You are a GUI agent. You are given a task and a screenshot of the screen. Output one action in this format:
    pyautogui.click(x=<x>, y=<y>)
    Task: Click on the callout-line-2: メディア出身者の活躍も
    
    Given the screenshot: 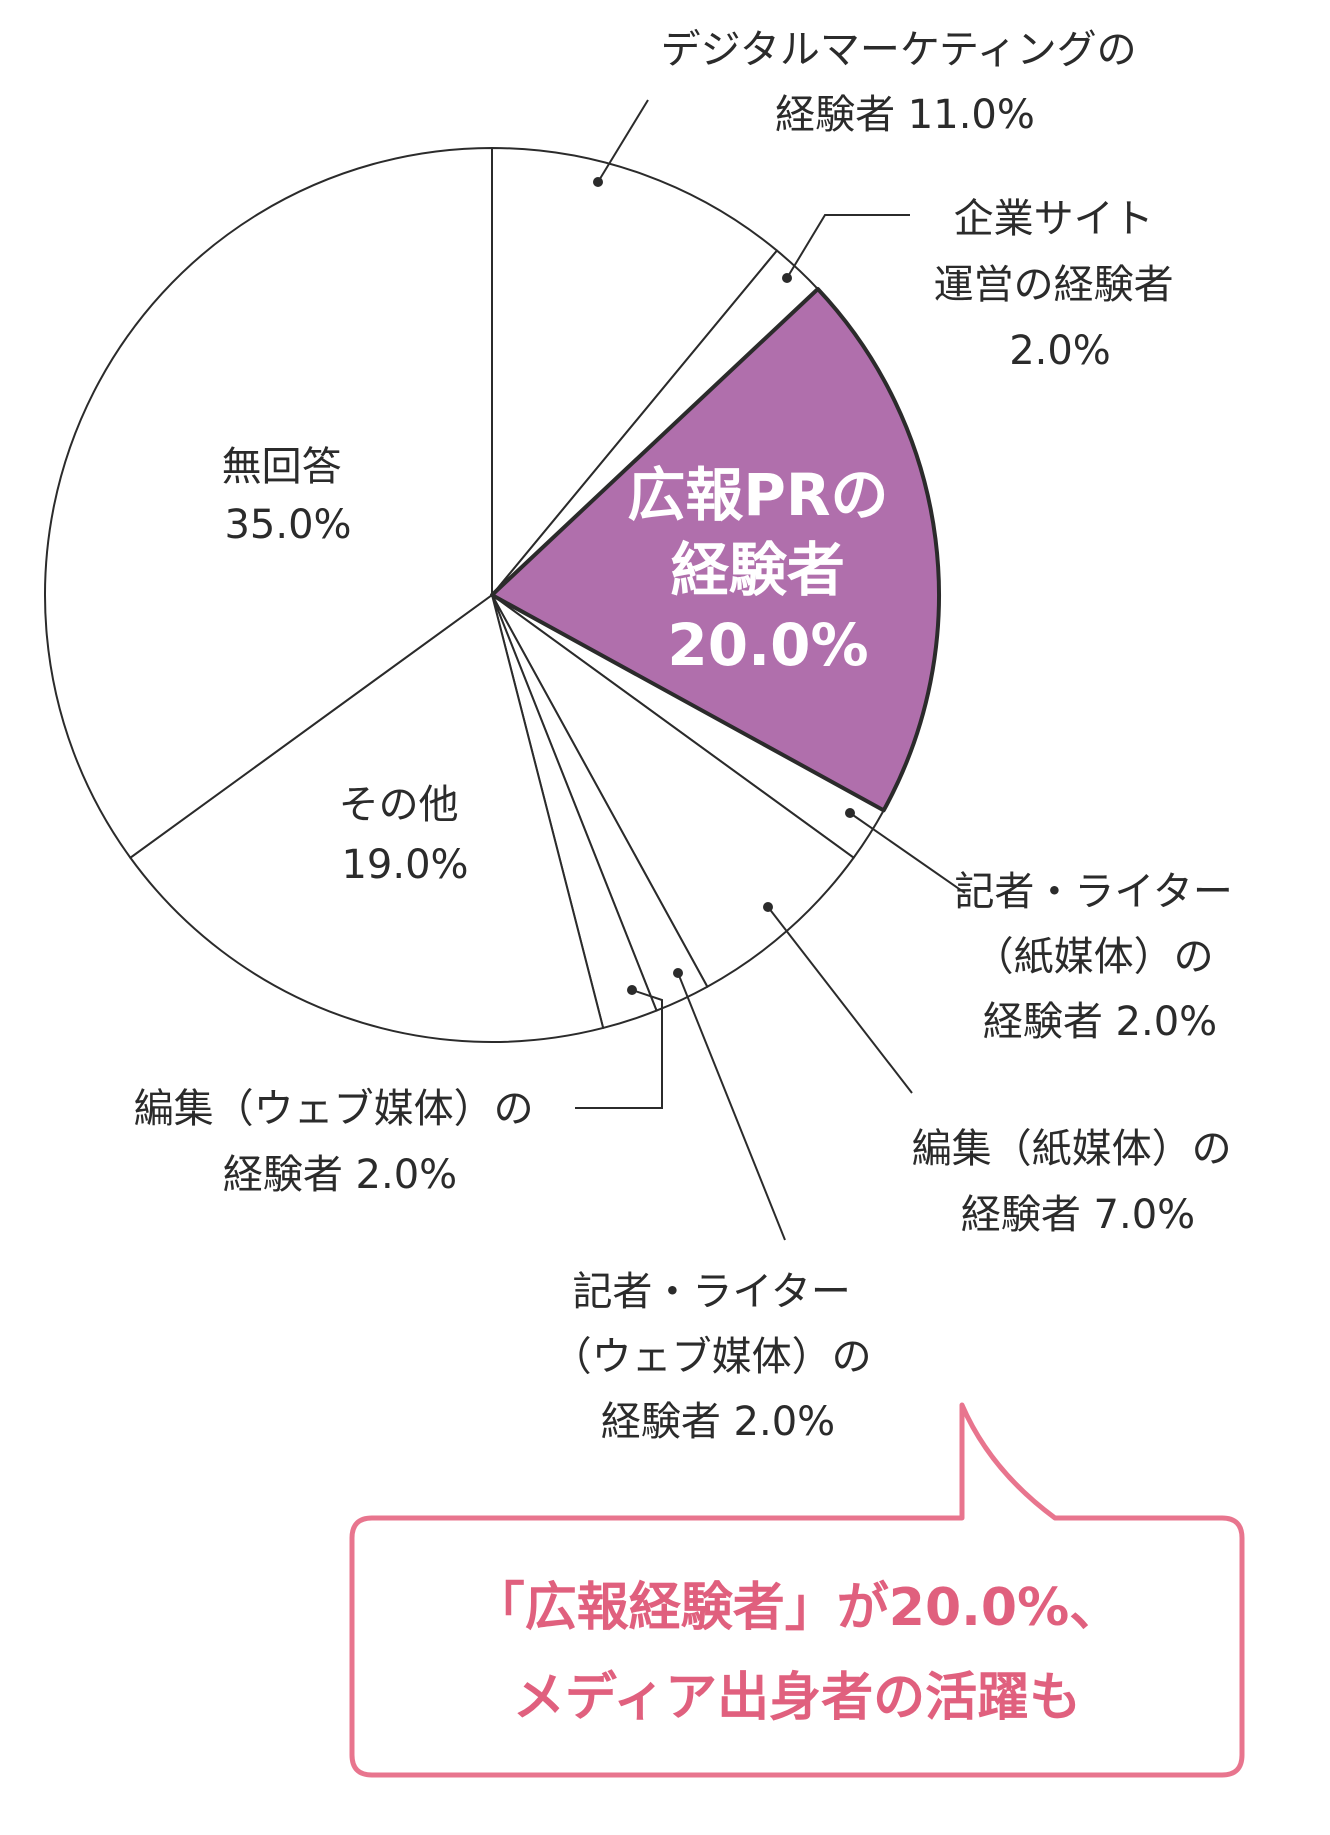 What is the action you would take?
    pyautogui.click(x=797, y=1698)
    